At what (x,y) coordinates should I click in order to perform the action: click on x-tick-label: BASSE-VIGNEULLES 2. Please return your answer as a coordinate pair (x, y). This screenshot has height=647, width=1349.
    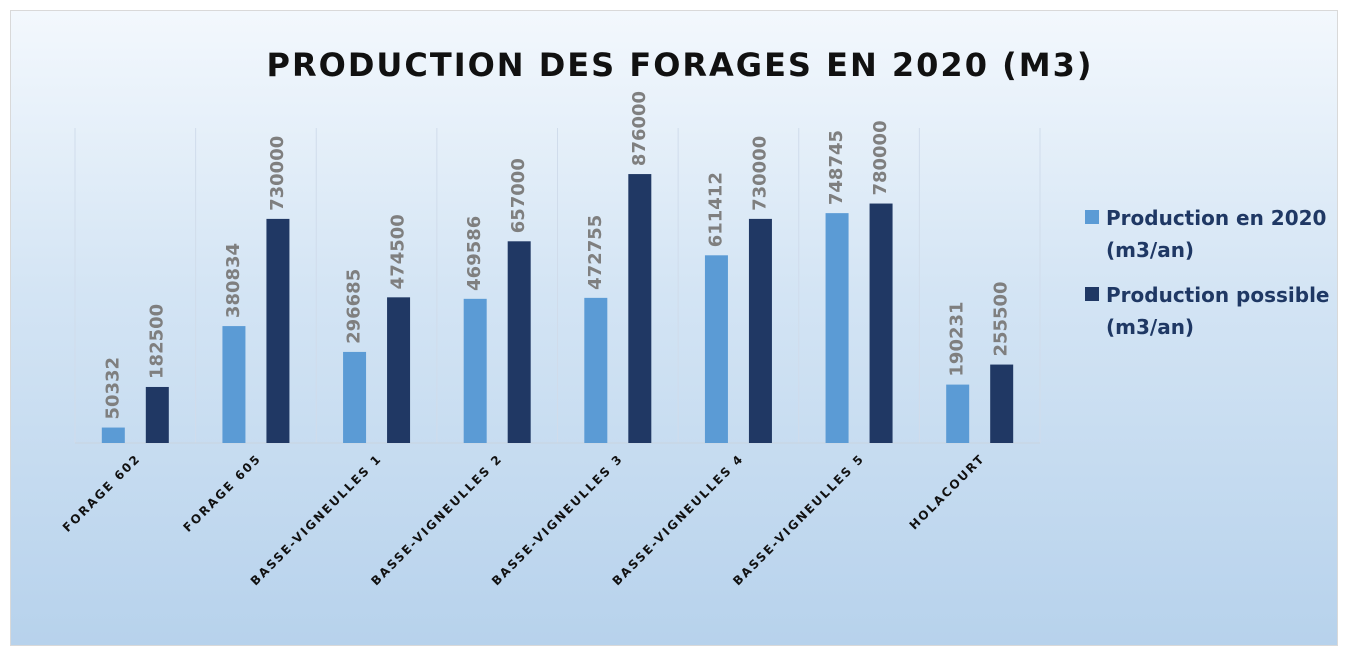
    Looking at the image, I should click on (436, 519).